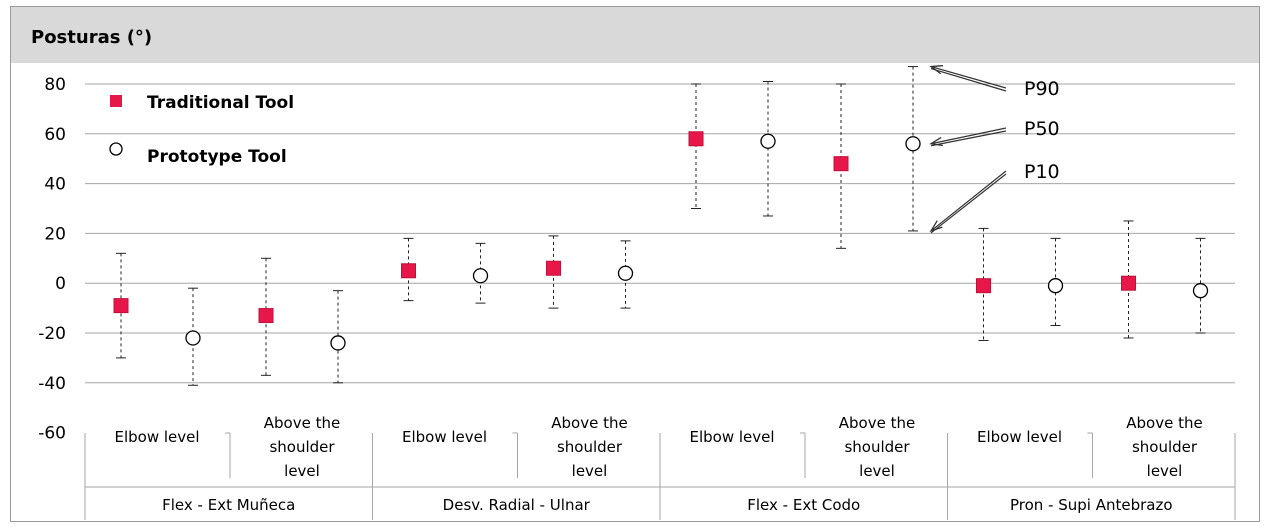  Describe the element at coordinates (1091, 505) in the screenshot. I see `group-label: Pron - Supi Antebrazo` at that location.